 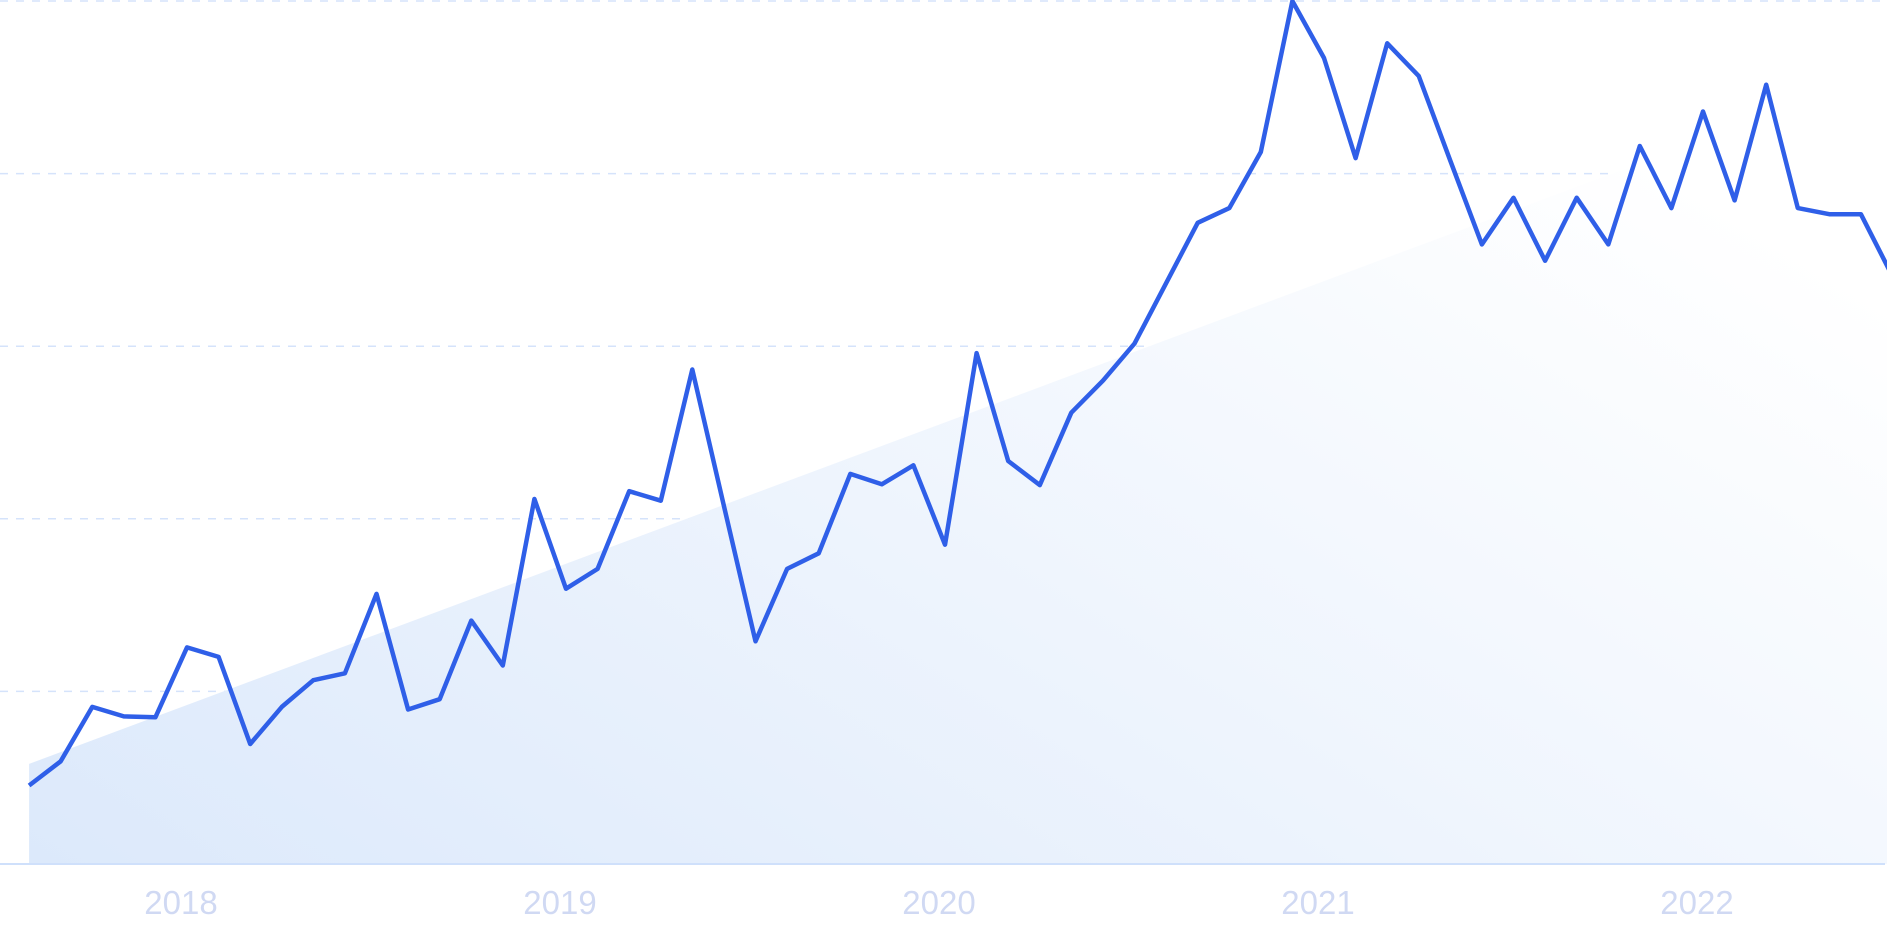 What do you see at coordinates (1696, 902) in the screenshot?
I see `x-tick-label: 2022` at bounding box center [1696, 902].